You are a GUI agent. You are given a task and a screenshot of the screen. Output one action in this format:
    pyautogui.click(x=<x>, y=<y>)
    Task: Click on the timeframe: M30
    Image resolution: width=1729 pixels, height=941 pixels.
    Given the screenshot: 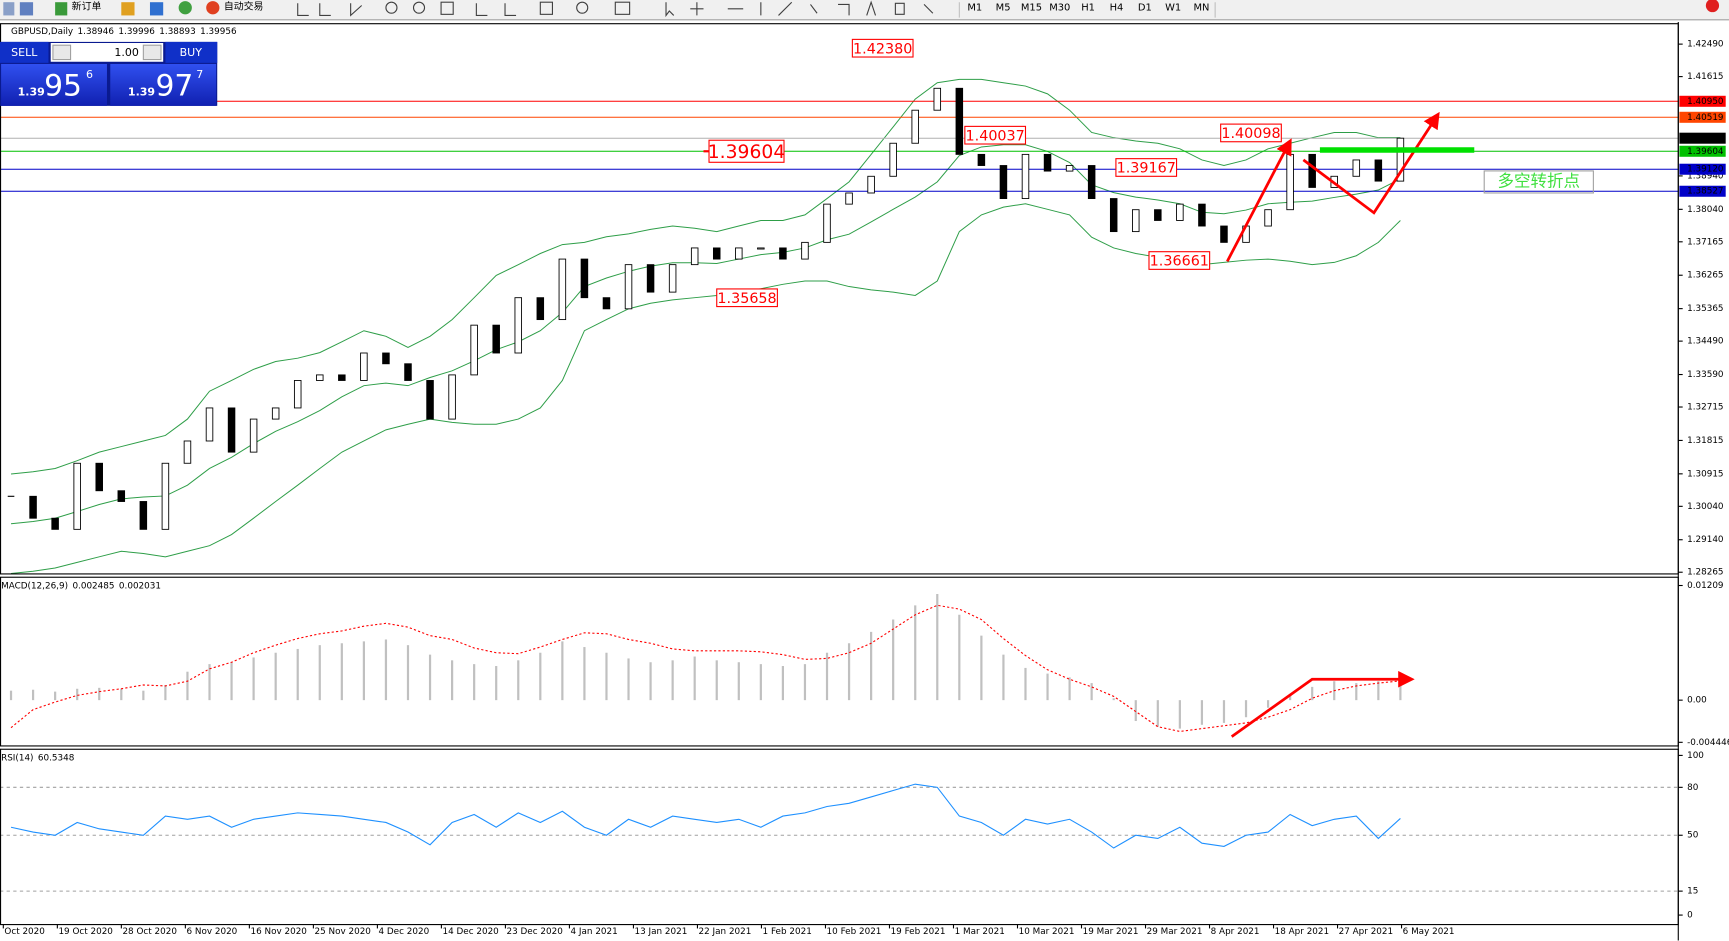 What is the action you would take?
    pyautogui.click(x=1059, y=8)
    